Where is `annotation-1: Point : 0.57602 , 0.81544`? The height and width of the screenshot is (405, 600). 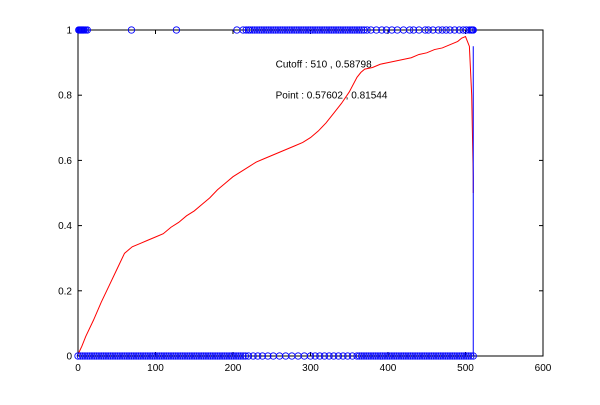 annotation-1: Point : 0.57602 , 0.81544 is located at coordinates (332, 95).